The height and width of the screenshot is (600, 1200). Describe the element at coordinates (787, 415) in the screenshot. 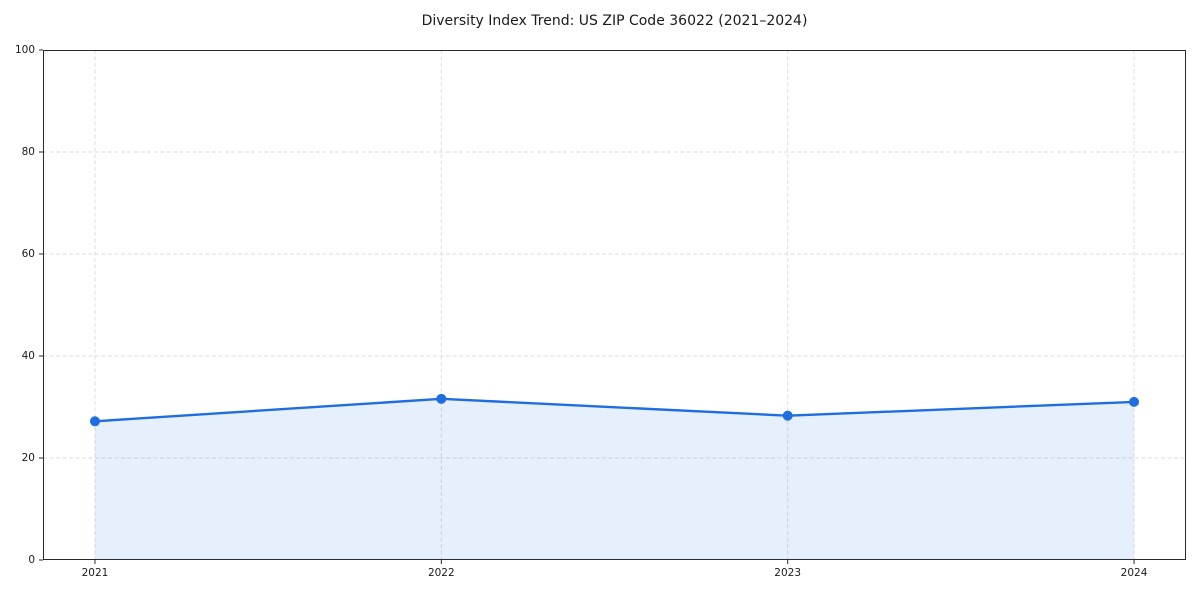

I see `data-point-2023` at that location.